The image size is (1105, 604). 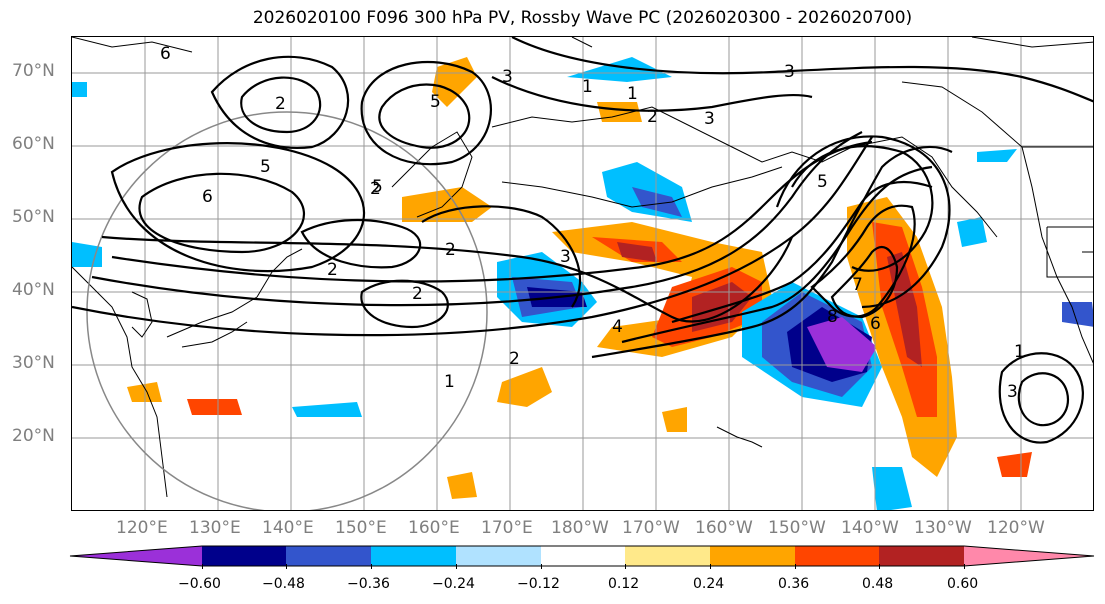 I want to click on state-borders, so click(x=1057, y=212).